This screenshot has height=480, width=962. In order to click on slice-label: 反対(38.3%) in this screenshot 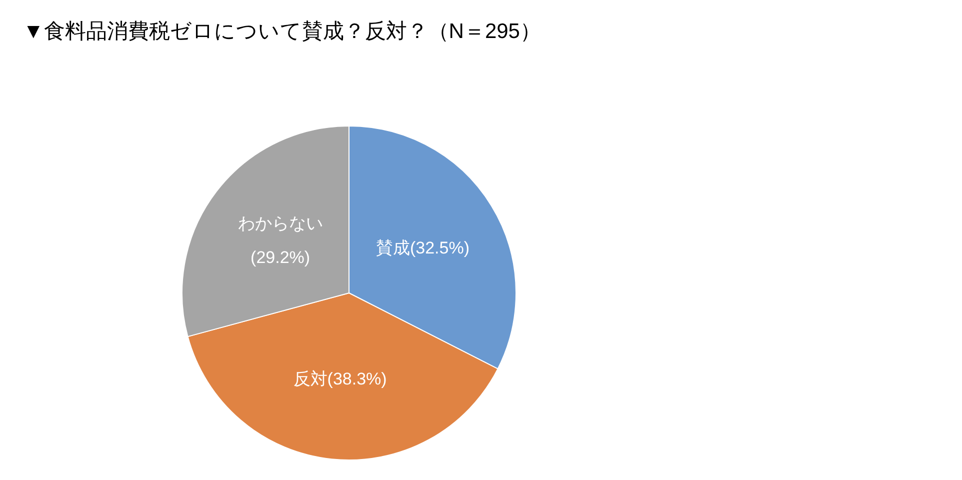, I will do `click(340, 379)`.